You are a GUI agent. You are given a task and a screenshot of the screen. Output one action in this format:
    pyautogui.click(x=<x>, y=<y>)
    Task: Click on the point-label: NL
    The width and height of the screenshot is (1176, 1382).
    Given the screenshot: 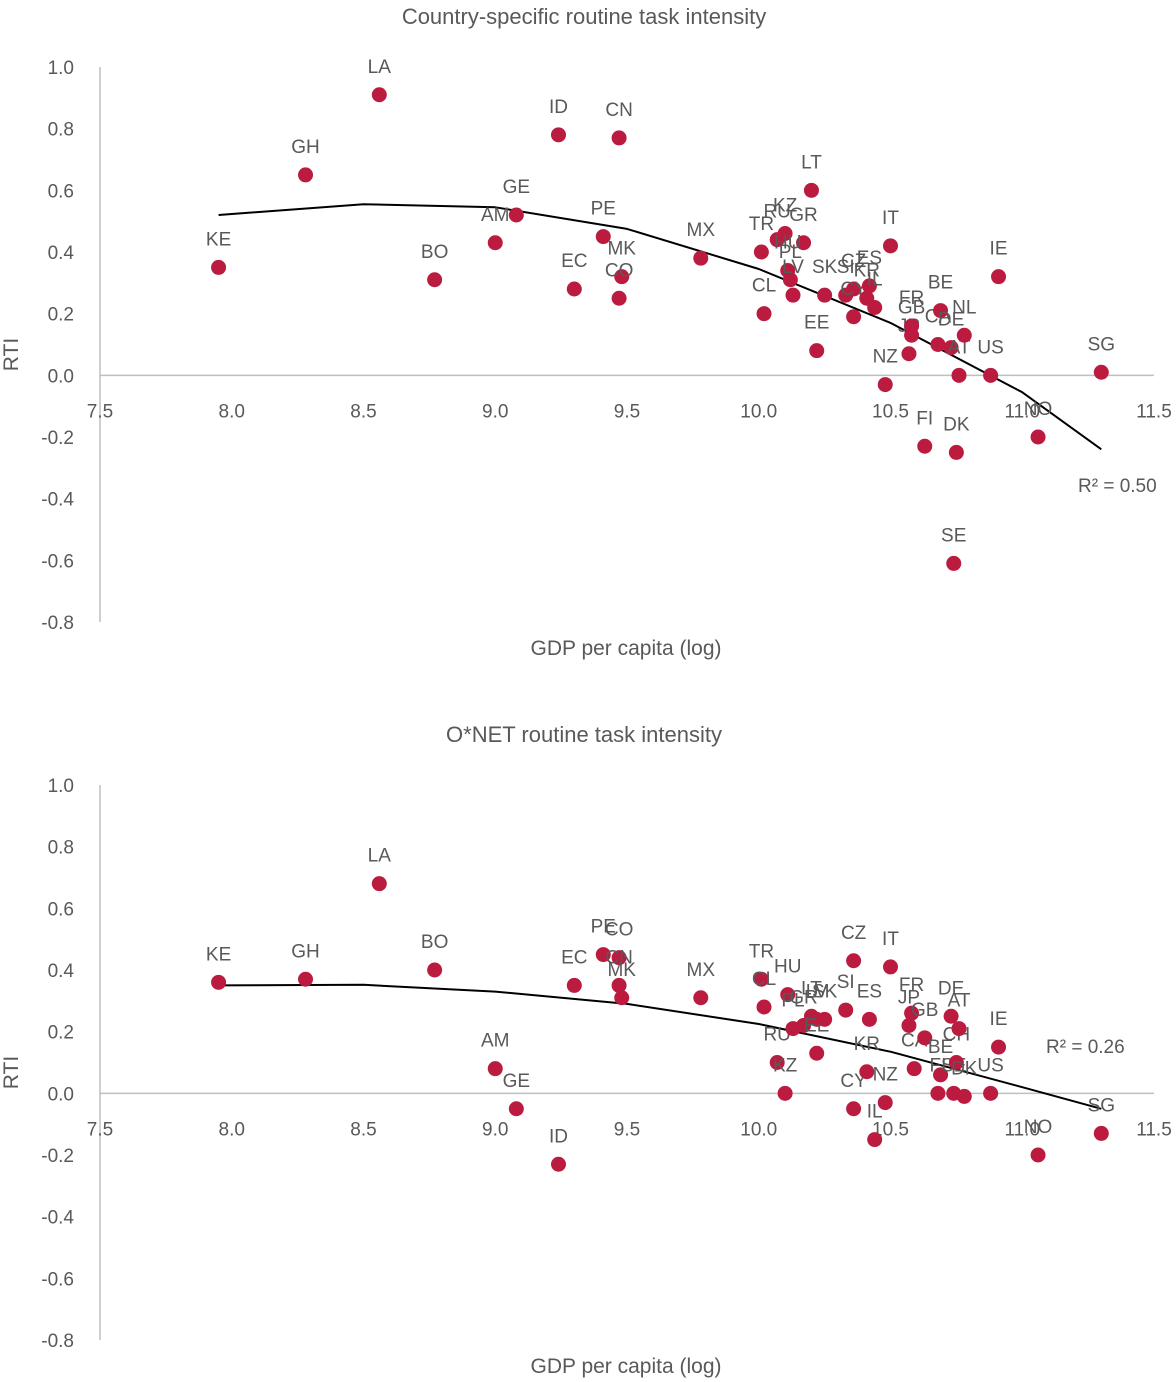 What is the action you would take?
    pyautogui.click(x=964, y=307)
    